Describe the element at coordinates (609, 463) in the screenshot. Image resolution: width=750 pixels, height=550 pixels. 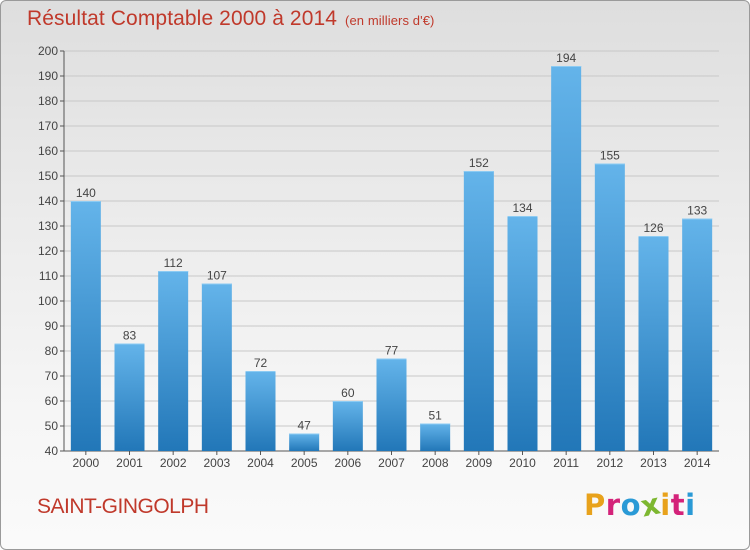
I see `x-tick-label-2012: 2012` at that location.